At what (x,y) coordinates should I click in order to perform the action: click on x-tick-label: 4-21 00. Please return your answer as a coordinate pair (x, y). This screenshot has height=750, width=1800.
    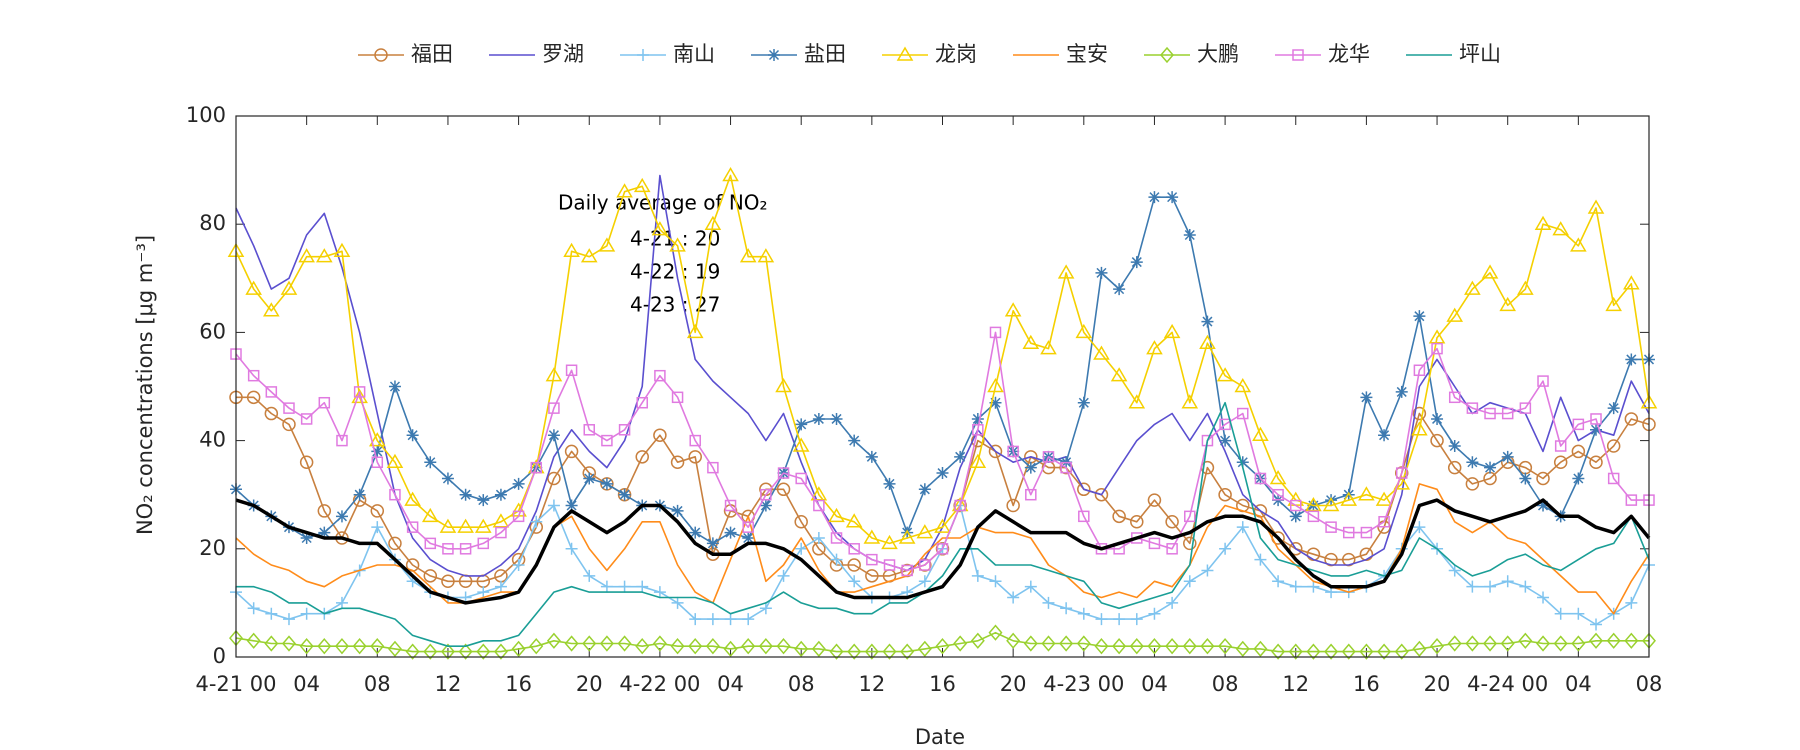
    Looking at the image, I should click on (235, 684).